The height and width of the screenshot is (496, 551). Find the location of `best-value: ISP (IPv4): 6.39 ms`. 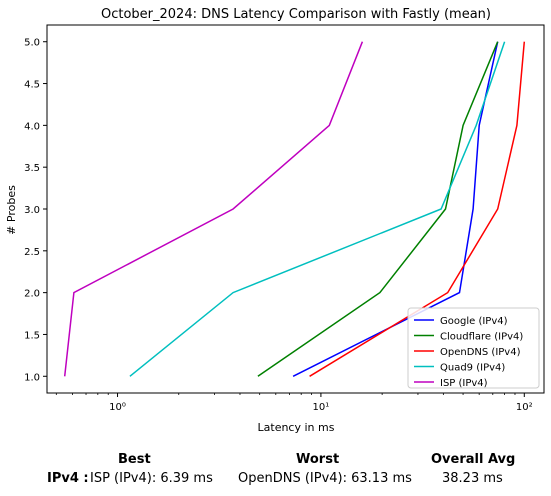

best-value: ISP (IPv4): 6.39 ms is located at coordinates (151, 478).